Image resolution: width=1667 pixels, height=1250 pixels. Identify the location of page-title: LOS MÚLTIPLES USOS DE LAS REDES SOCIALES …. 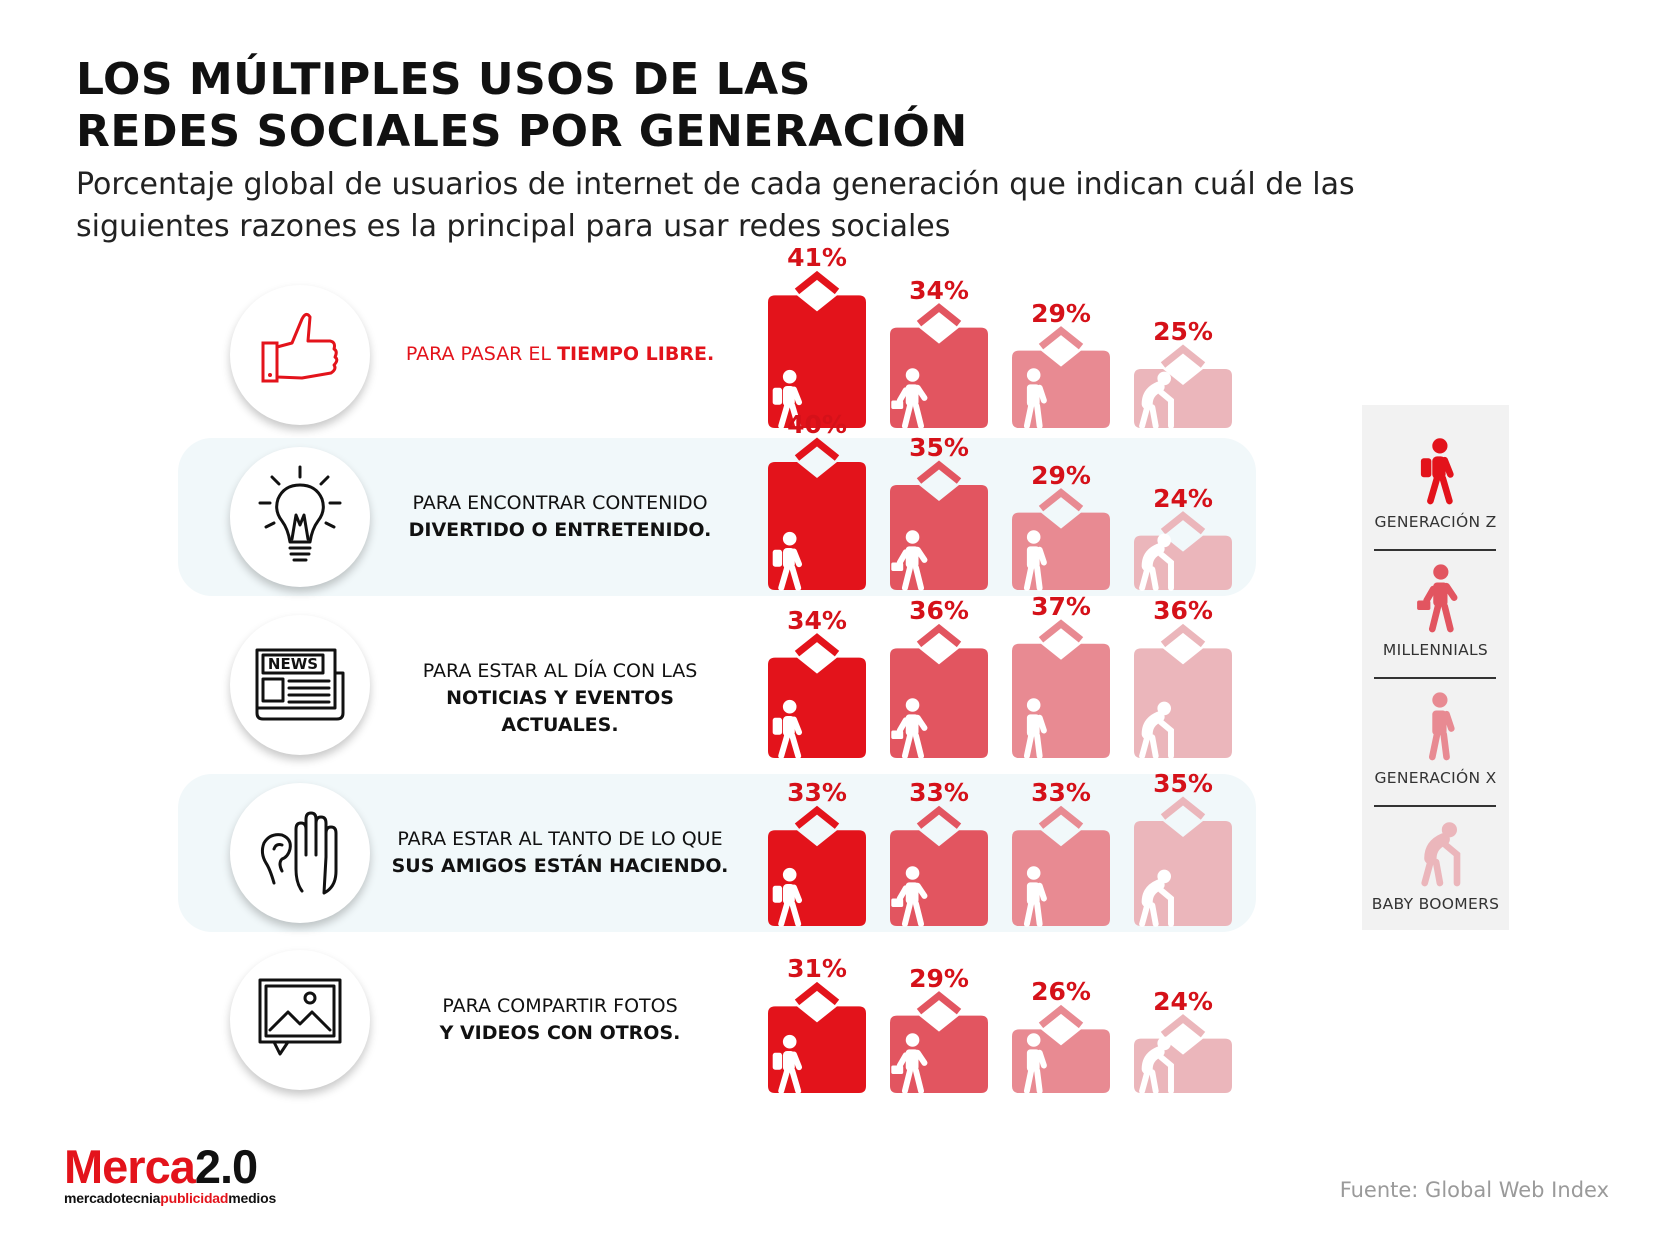
(522, 106).